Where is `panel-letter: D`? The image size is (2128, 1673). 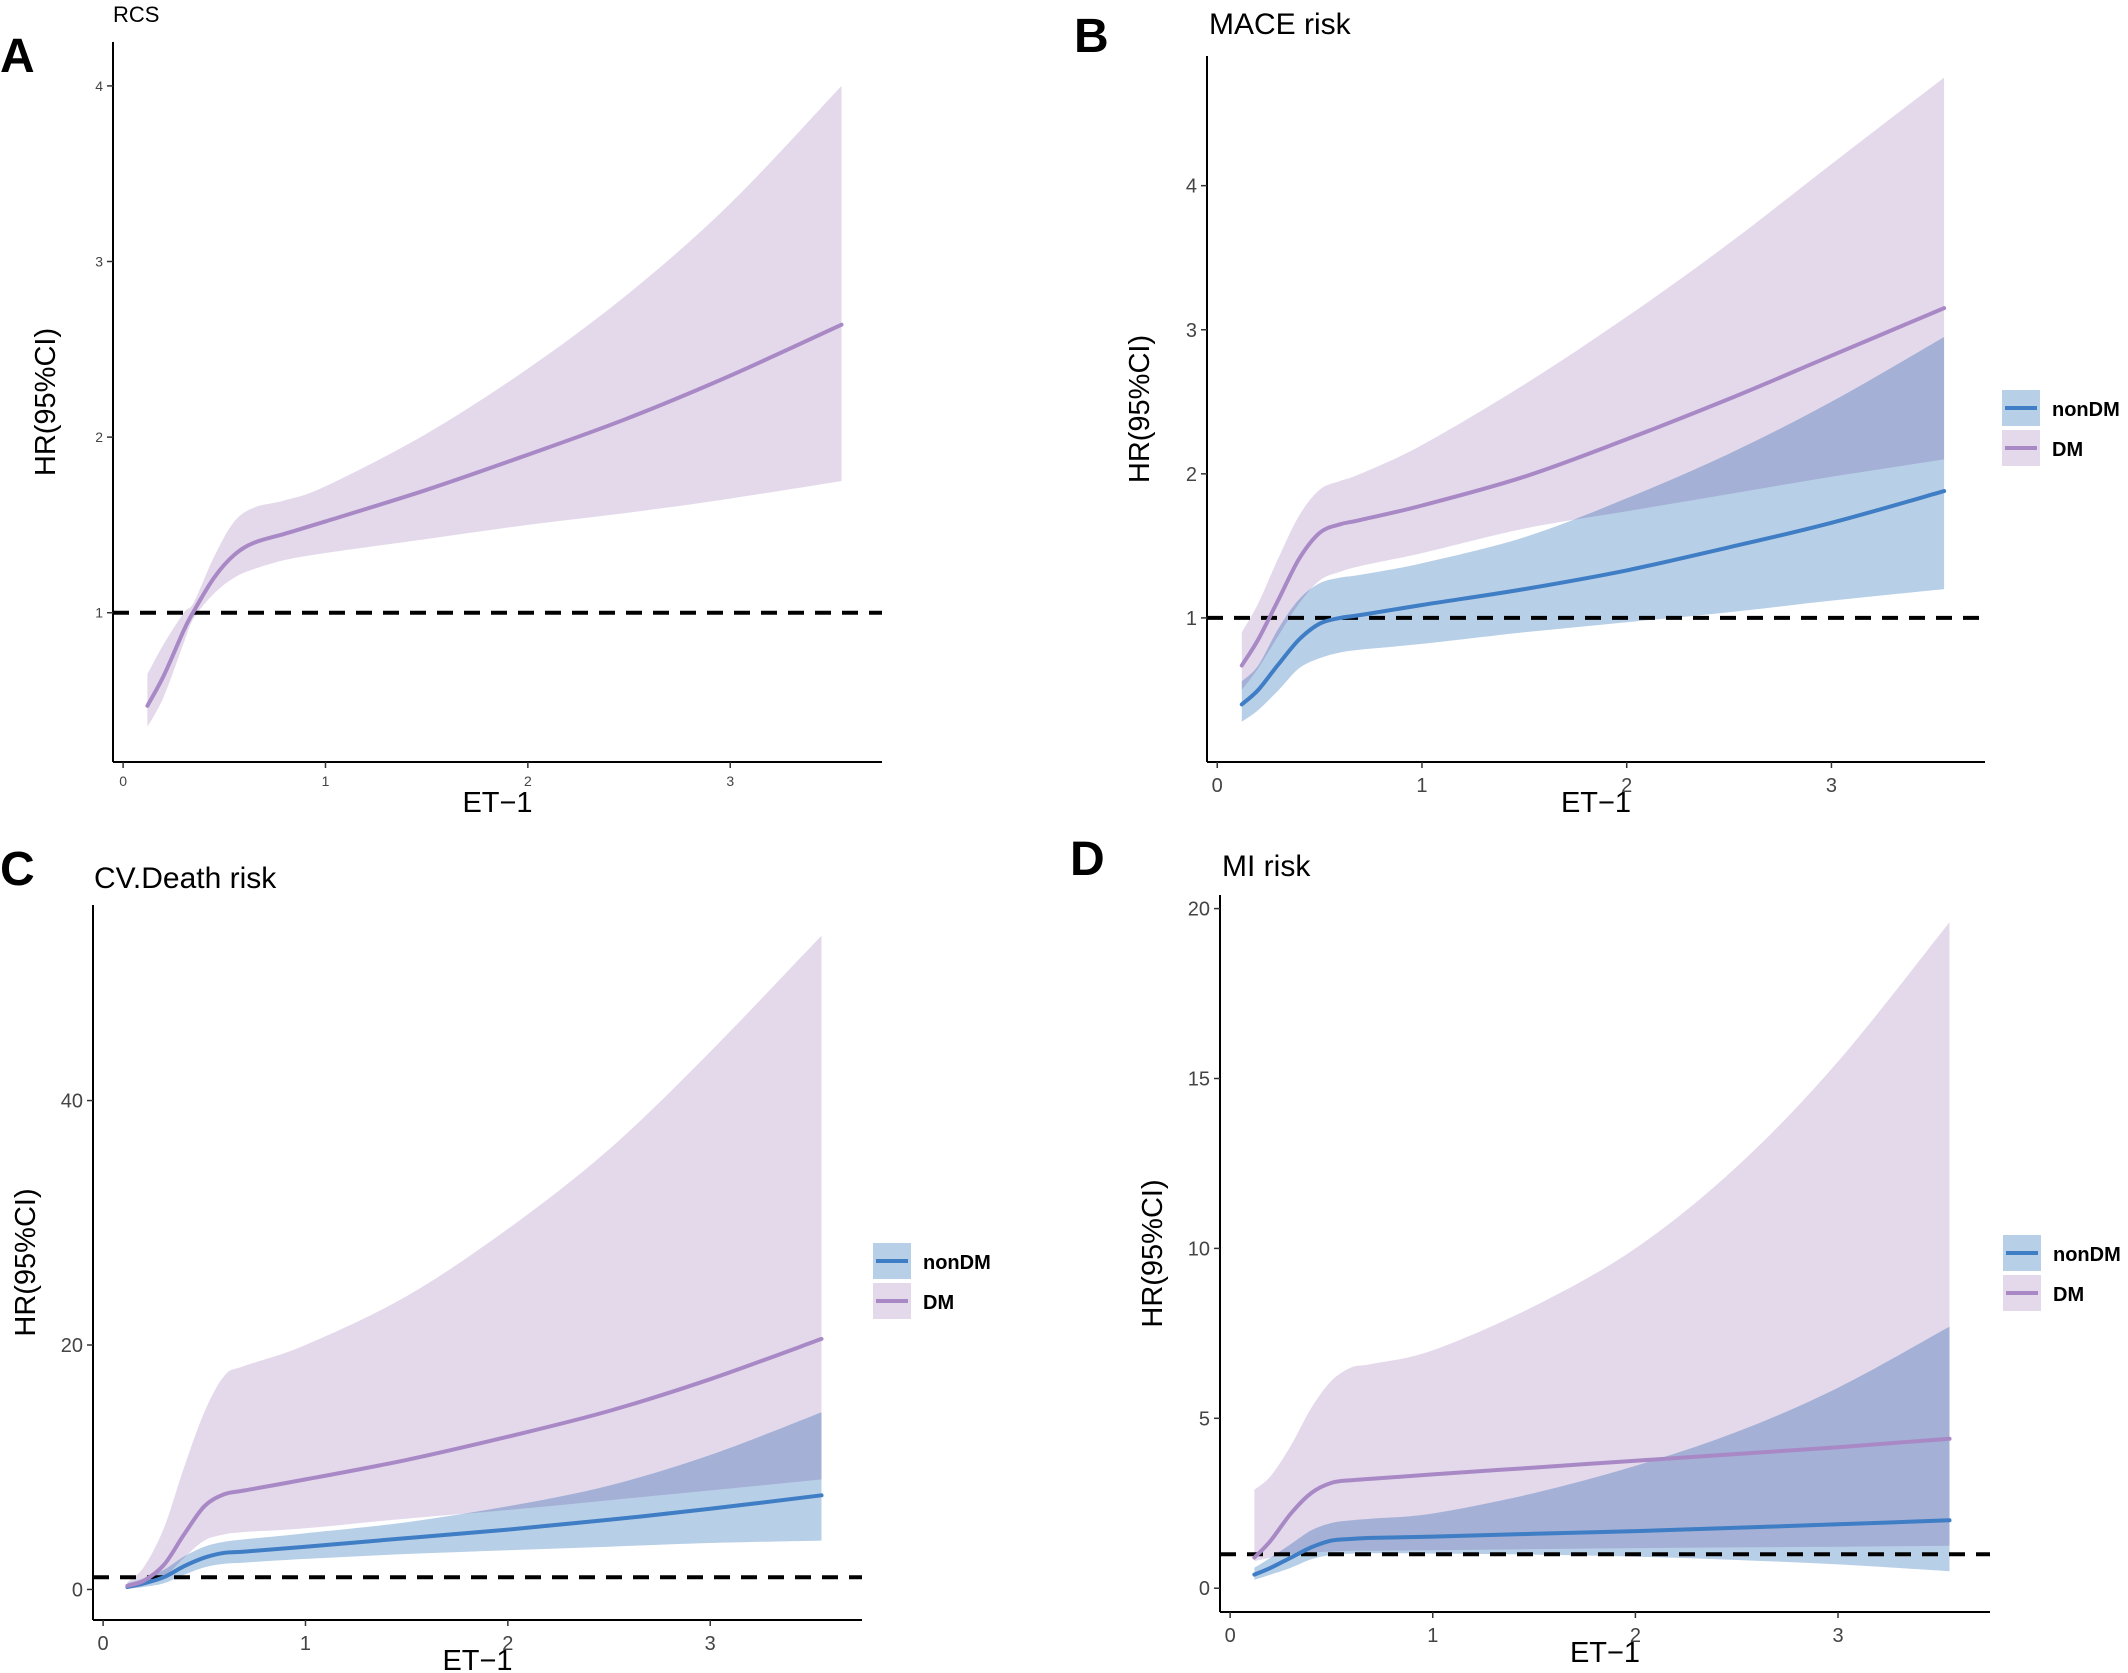
panel-letter: D is located at coordinates (1087, 859).